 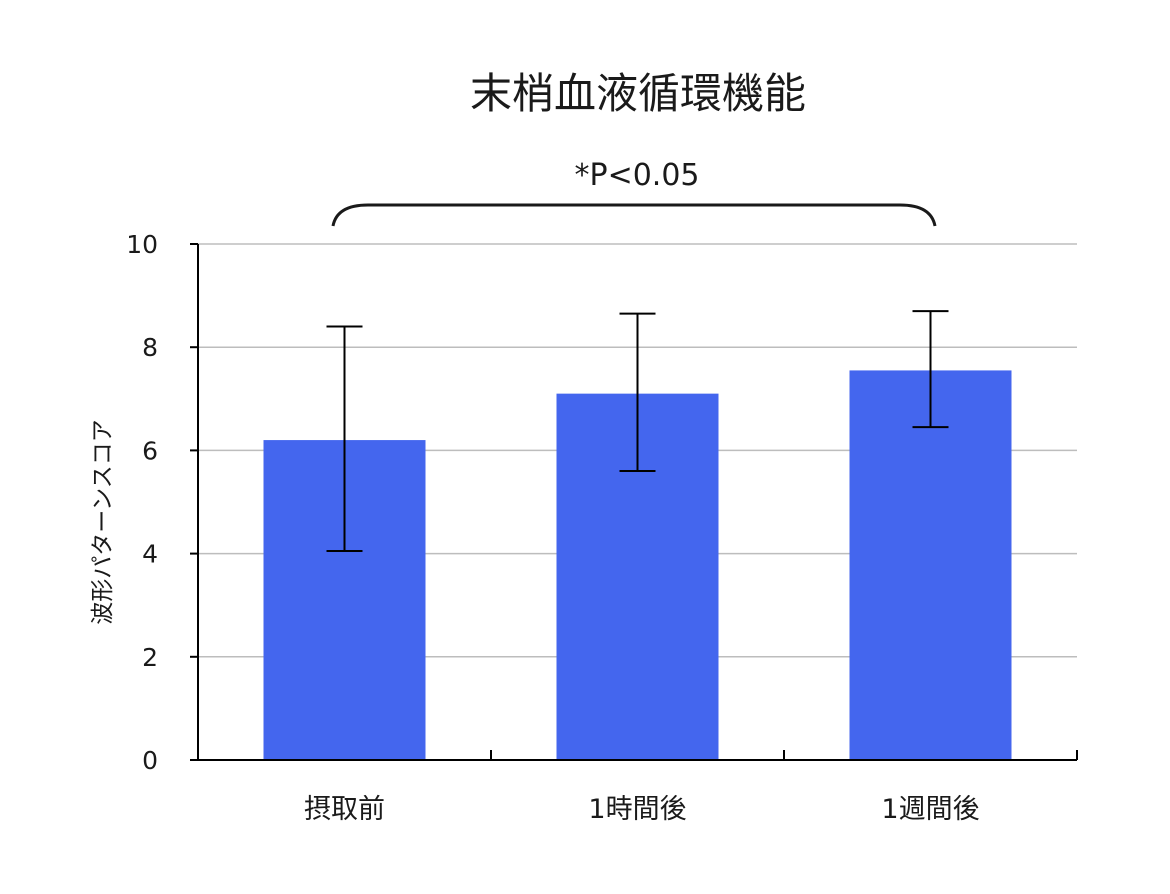 I want to click on significance-bracket, so click(x=634, y=215).